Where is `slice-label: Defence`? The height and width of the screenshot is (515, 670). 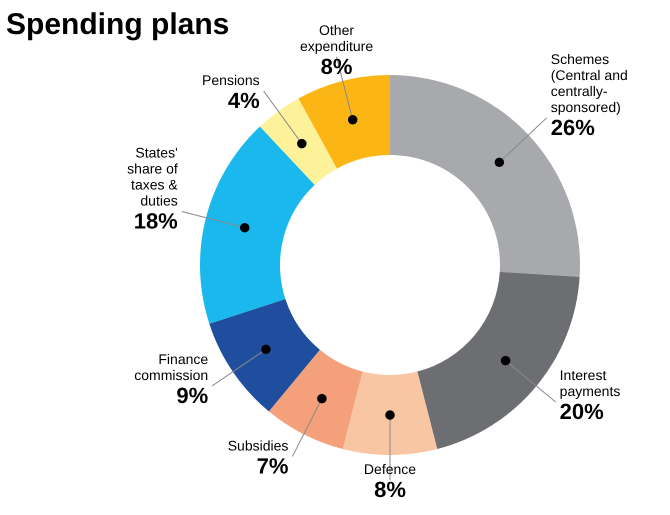
slice-label: Defence is located at coordinates (390, 469).